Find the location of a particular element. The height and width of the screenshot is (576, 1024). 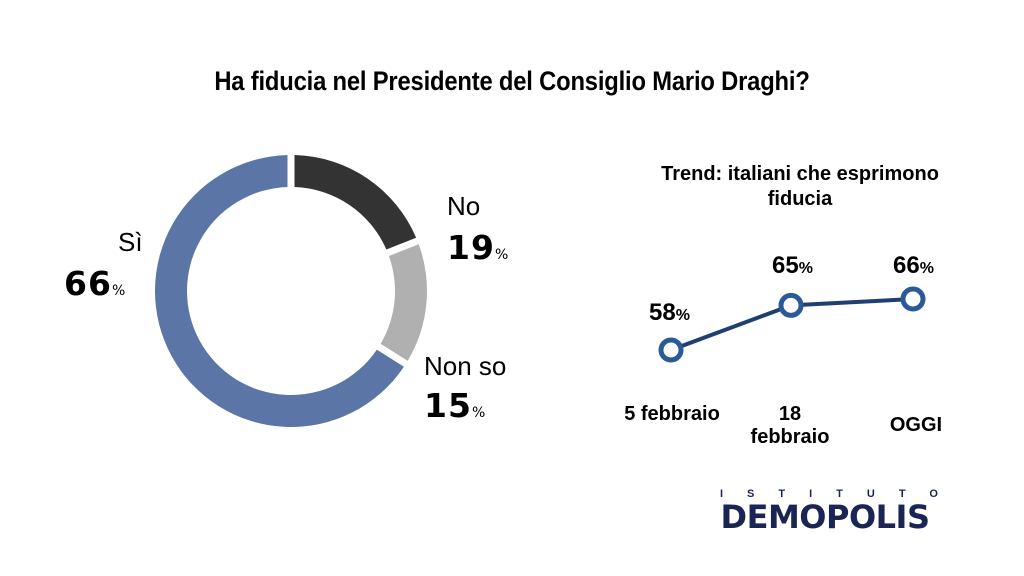

donut-slice-no is located at coordinates (355, 202).